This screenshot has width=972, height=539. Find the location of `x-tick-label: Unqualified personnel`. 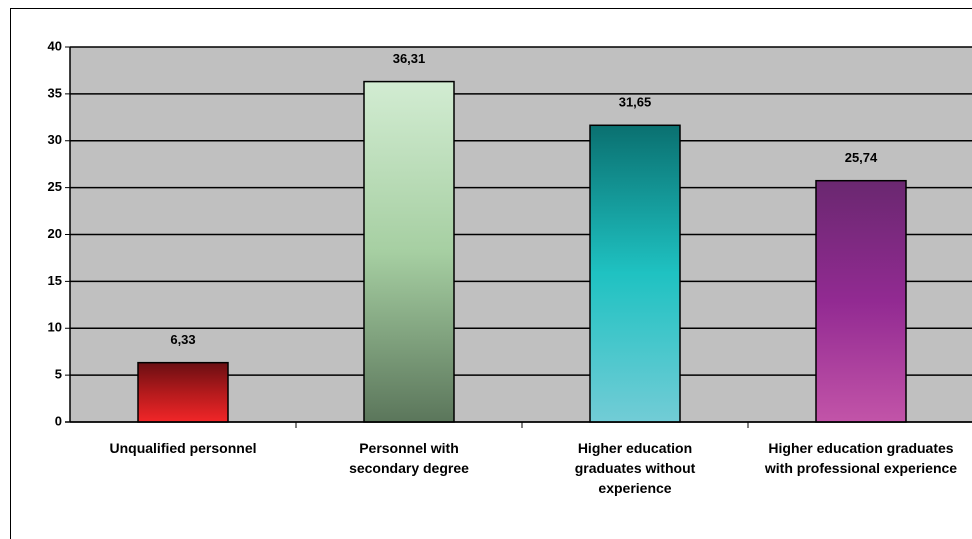

x-tick-label: Unqualified personnel is located at coordinates (183, 448).